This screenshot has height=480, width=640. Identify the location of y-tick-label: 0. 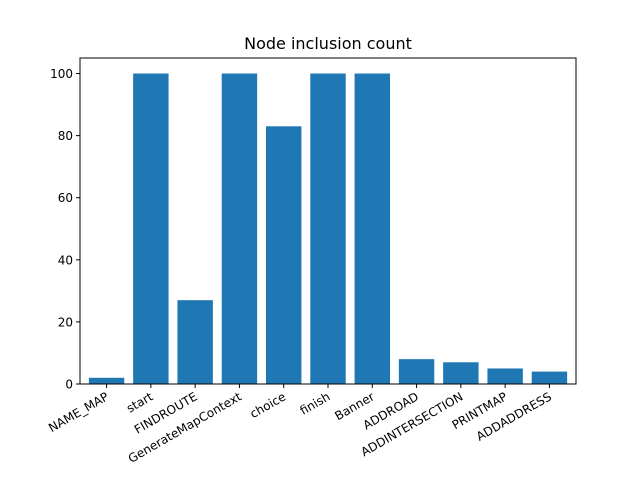
(69, 385).